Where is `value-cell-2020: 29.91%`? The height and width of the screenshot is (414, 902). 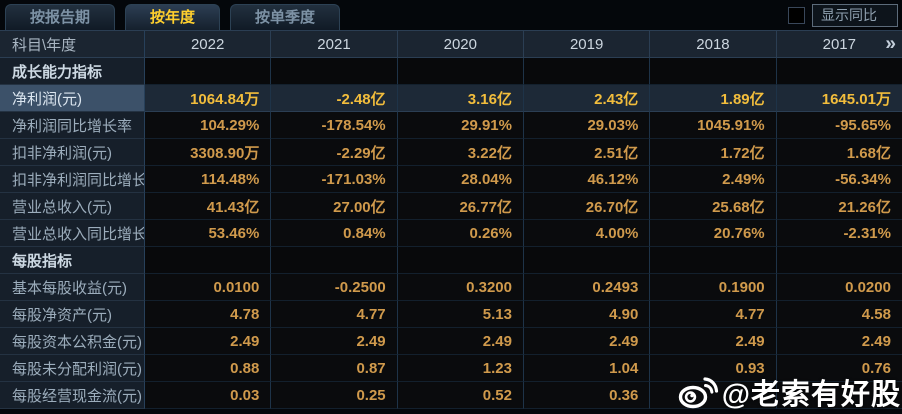 value-cell-2020: 29.91% is located at coordinates (460, 125).